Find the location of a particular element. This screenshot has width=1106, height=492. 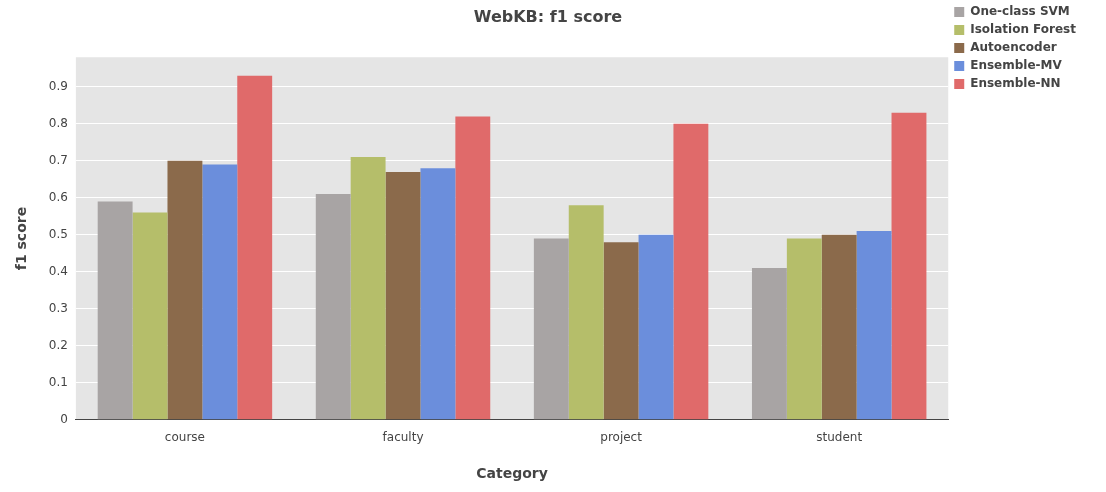

chart-title: WebKB: f1 score is located at coordinates (548, 16).